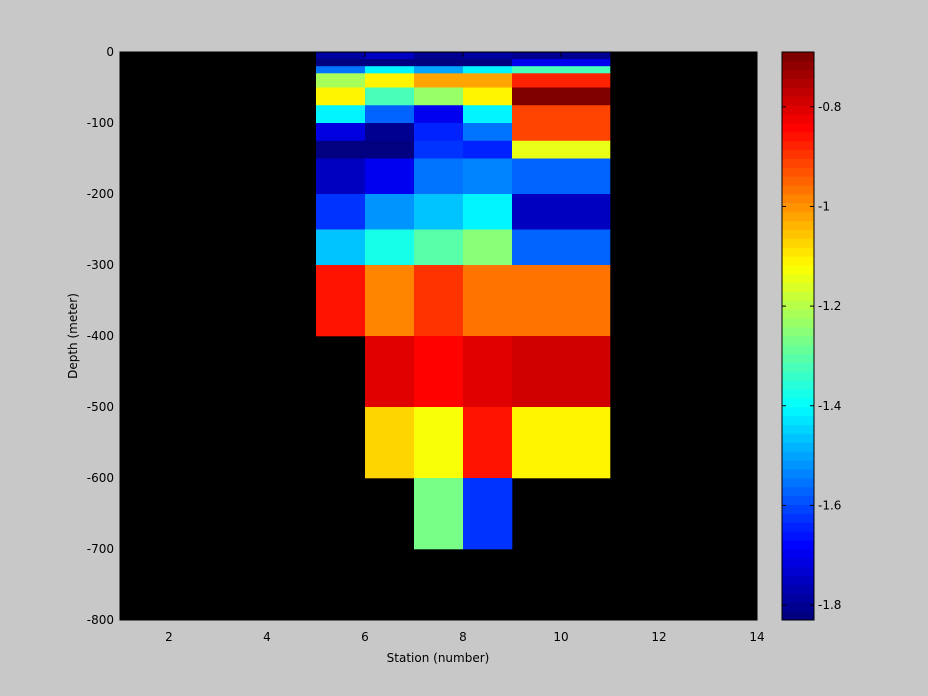 Image resolution: width=928 pixels, height=696 pixels. What do you see at coordinates (169, 637) in the screenshot?
I see `x-tick-label: 2` at bounding box center [169, 637].